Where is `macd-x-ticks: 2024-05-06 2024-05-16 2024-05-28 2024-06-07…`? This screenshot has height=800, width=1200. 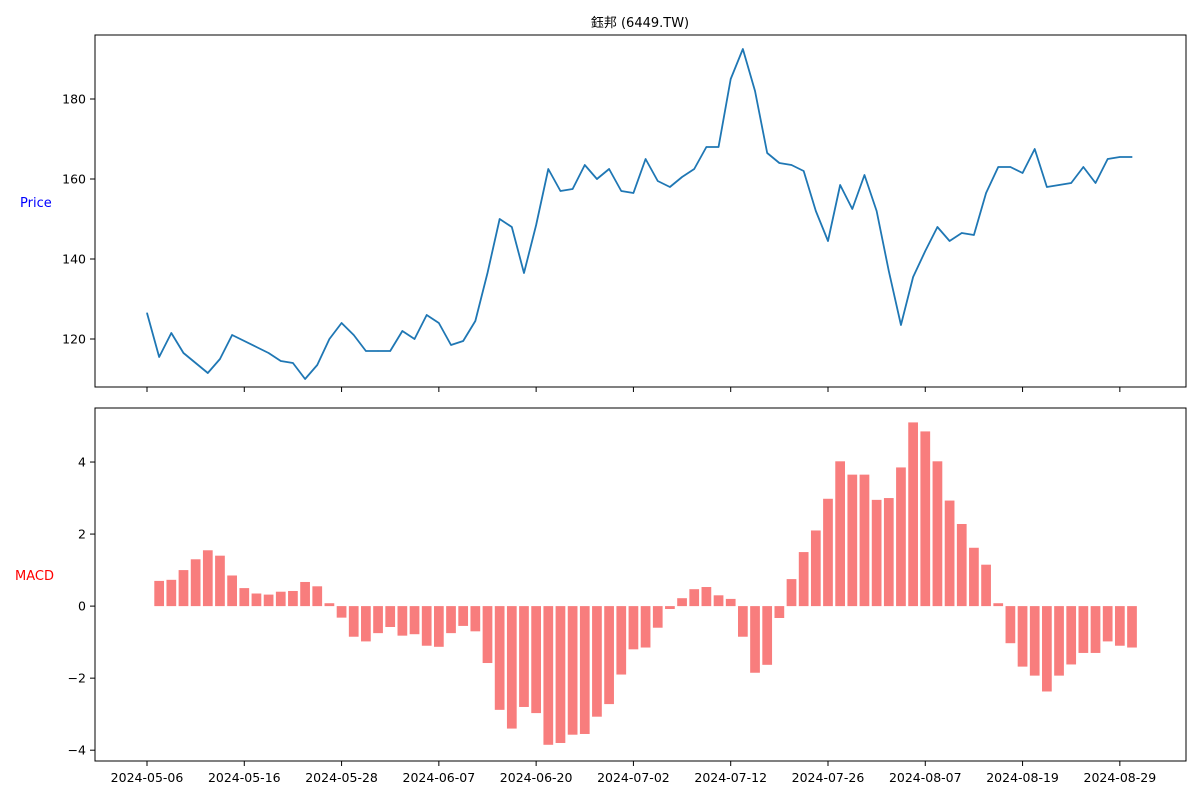 macd-x-ticks: 2024-05-06 2024-05-16 2024-05-28 2024-06-07… is located at coordinates (634, 773).